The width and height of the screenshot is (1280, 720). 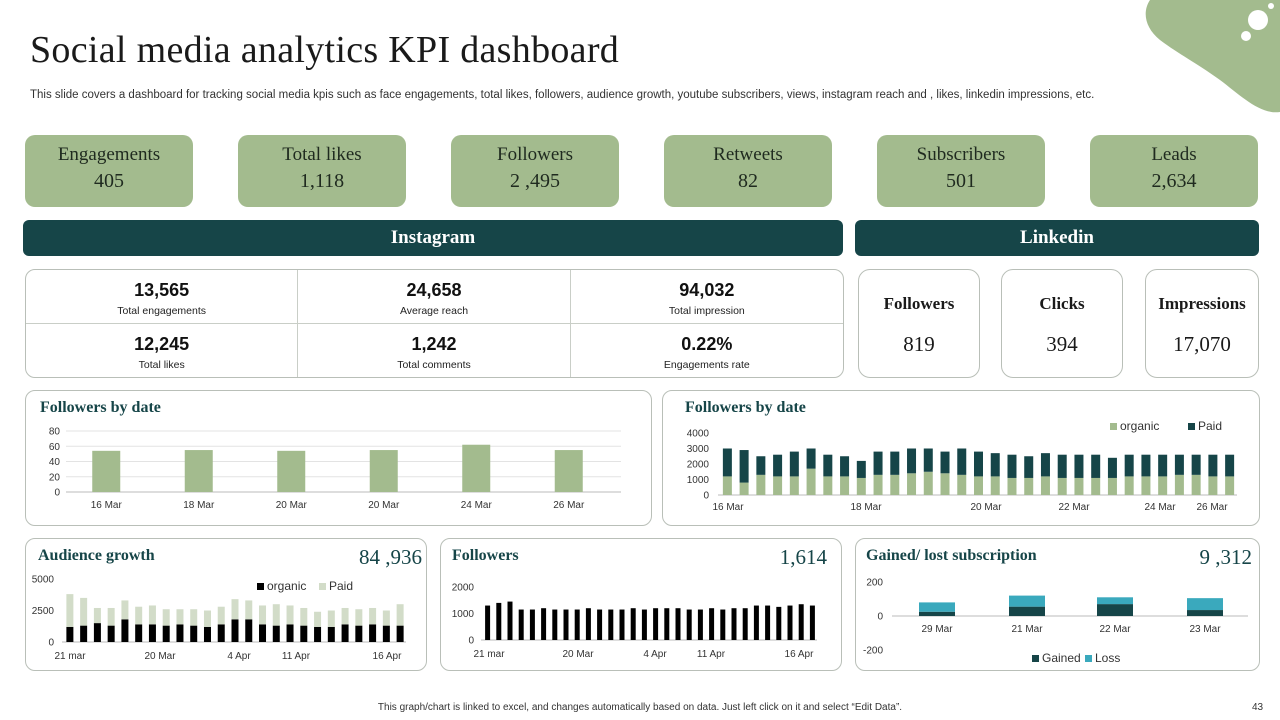 I want to click on kpi-label: Engagements, so click(x=109, y=154).